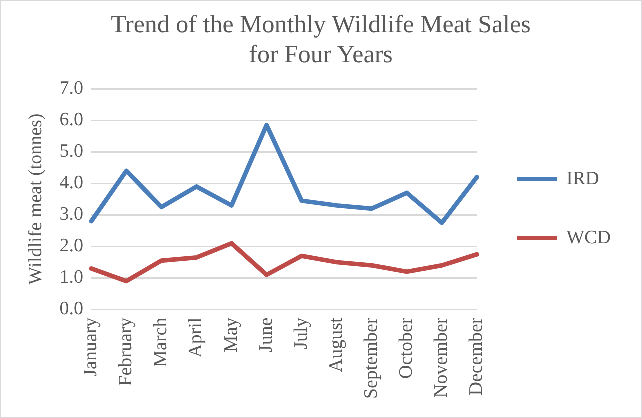 This screenshot has width=642, height=418. What do you see at coordinates (72, 151) in the screenshot?
I see `y-tick-label: 5.0` at bounding box center [72, 151].